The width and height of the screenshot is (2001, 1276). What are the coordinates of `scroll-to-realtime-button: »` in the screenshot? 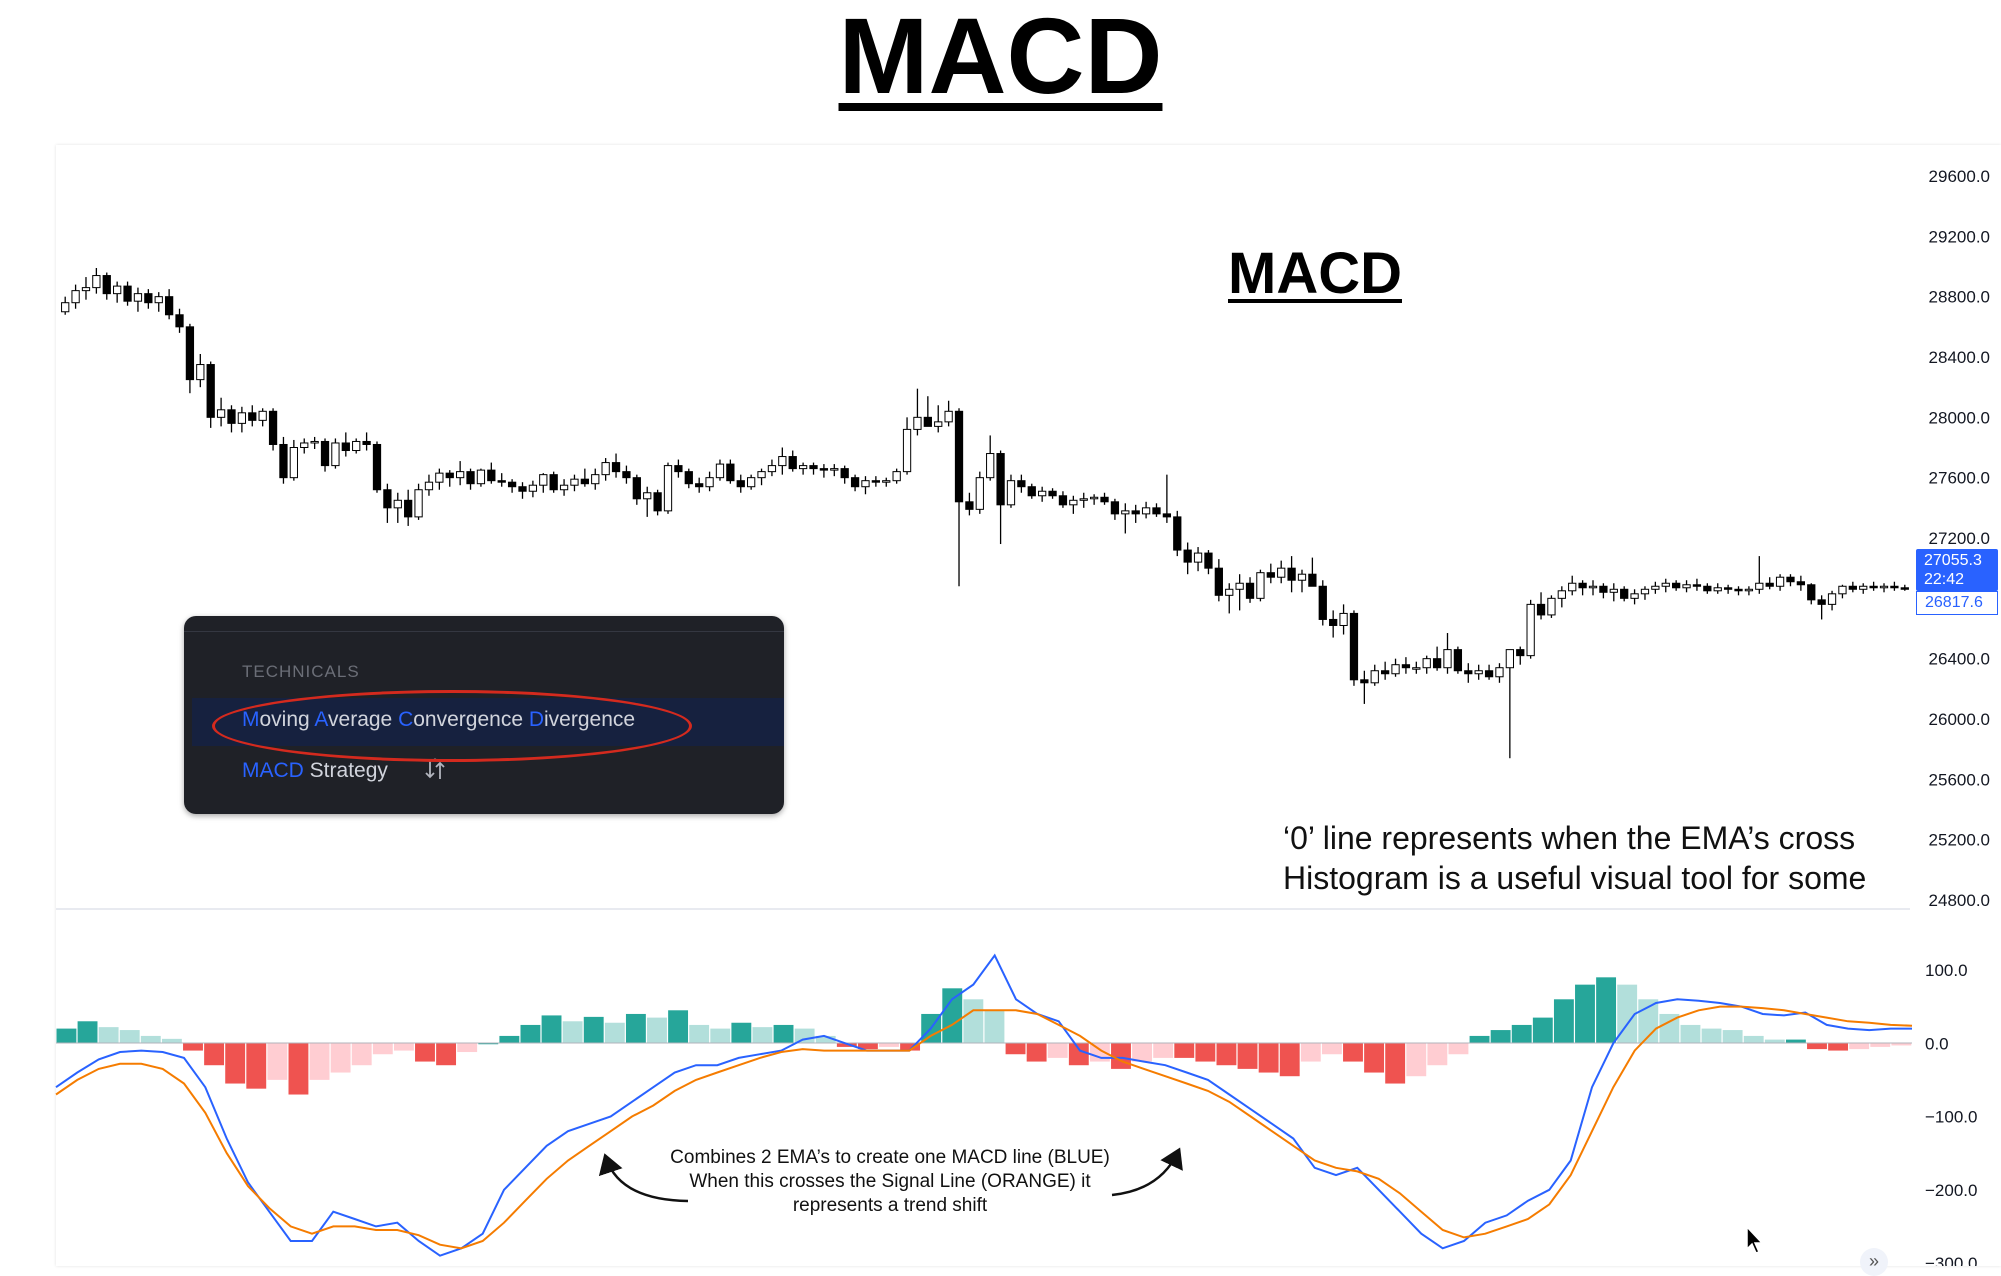 It's located at (1874, 1262).